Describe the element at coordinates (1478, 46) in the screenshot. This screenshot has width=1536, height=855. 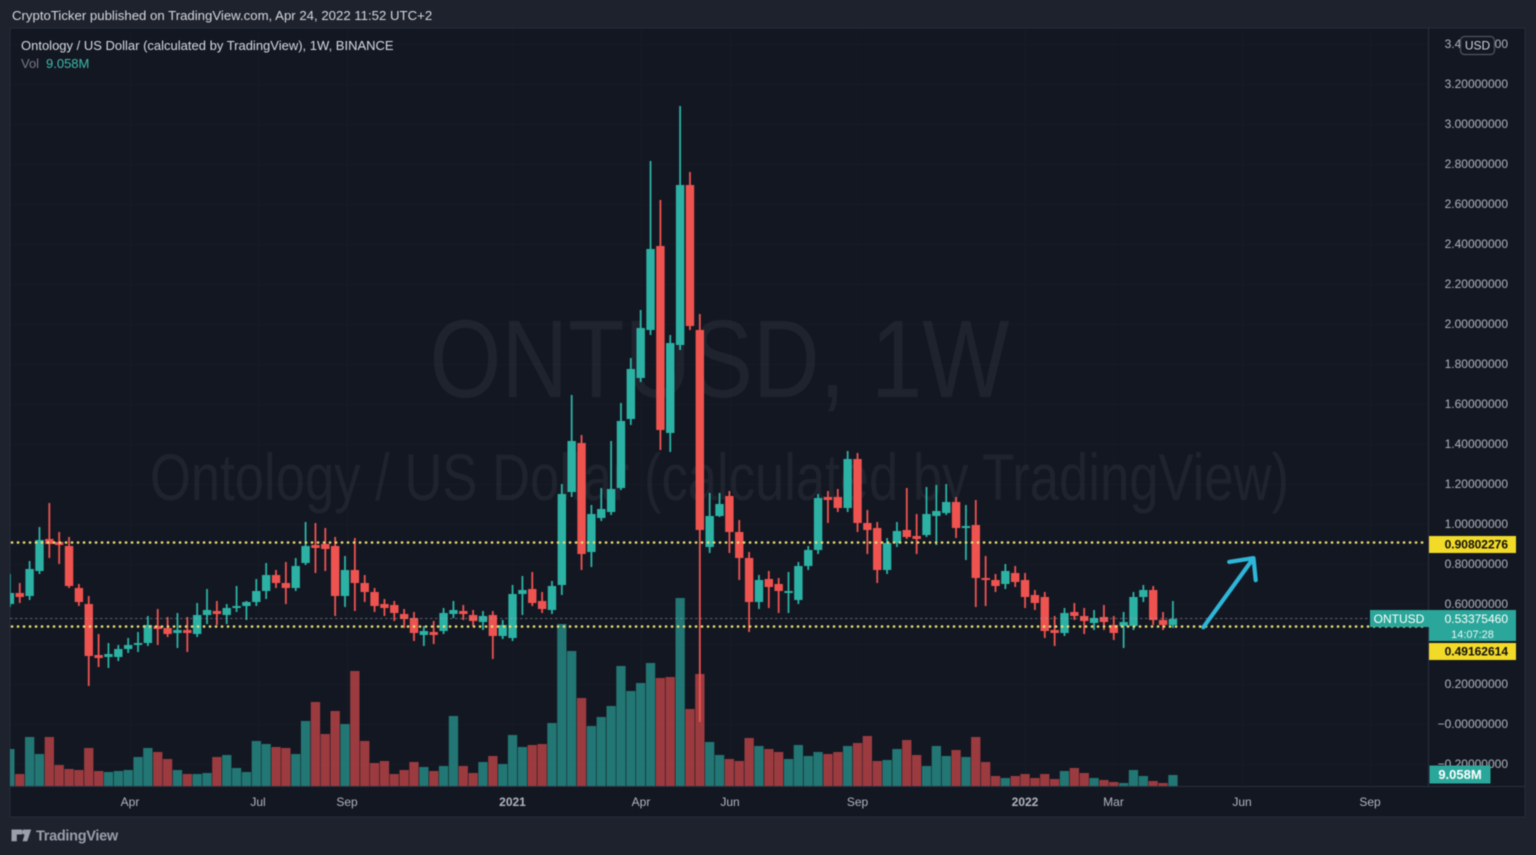
I see `svg-text: USD` at that location.